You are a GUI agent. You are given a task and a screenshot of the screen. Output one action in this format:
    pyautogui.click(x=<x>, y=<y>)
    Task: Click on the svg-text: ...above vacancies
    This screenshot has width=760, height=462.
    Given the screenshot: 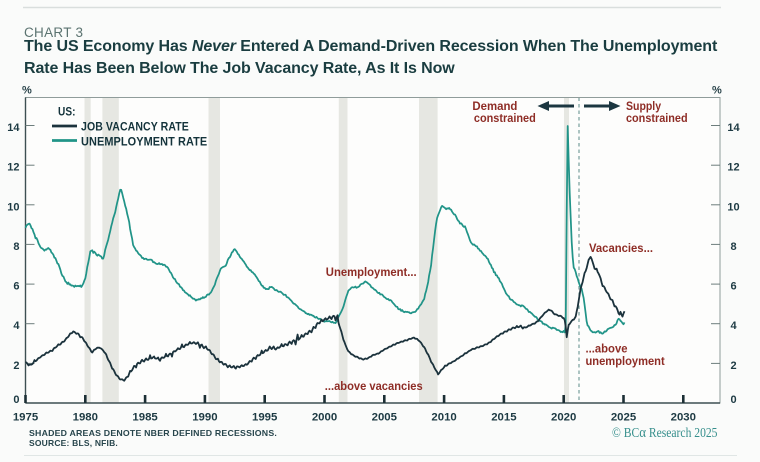 What is the action you would take?
    pyautogui.click(x=374, y=386)
    